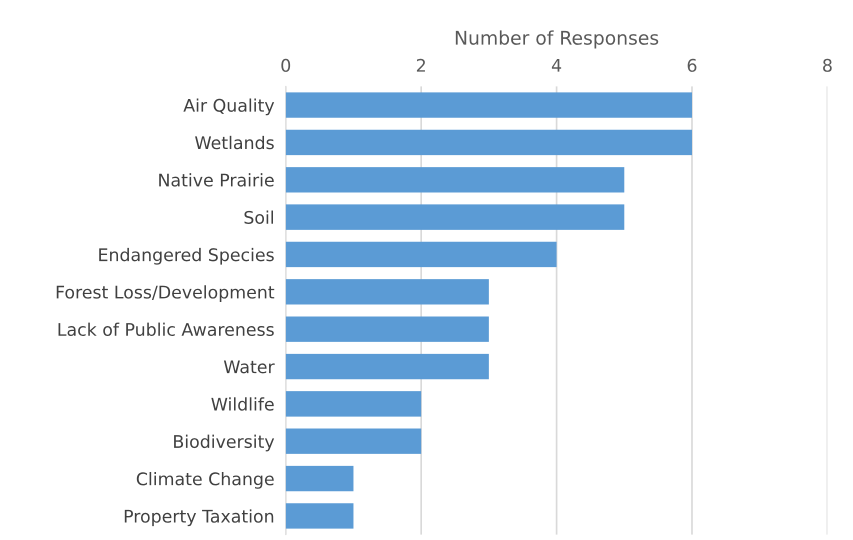 The height and width of the screenshot is (540, 853). I want to click on x-tick-label: 6, so click(692, 65).